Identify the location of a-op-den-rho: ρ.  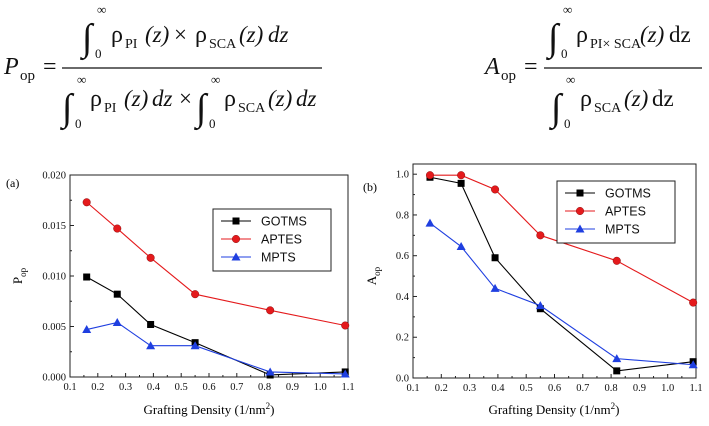
(586, 99).